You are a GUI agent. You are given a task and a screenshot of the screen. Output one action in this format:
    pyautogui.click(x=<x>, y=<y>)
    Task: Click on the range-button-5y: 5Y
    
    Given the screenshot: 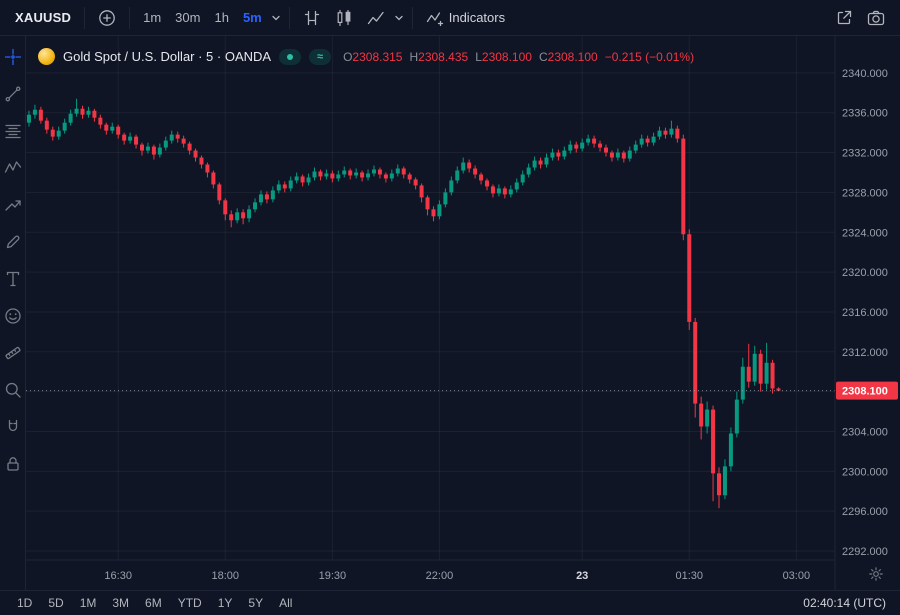 What is the action you would take?
    pyautogui.click(x=255, y=603)
    